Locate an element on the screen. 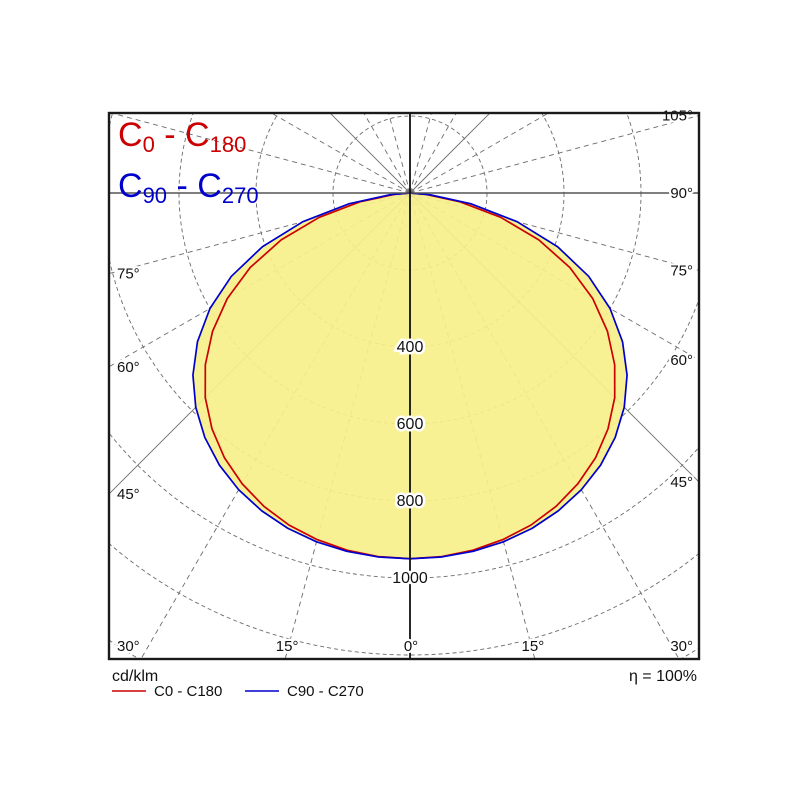  angle-label-left-60: 60° is located at coordinates (128, 367).